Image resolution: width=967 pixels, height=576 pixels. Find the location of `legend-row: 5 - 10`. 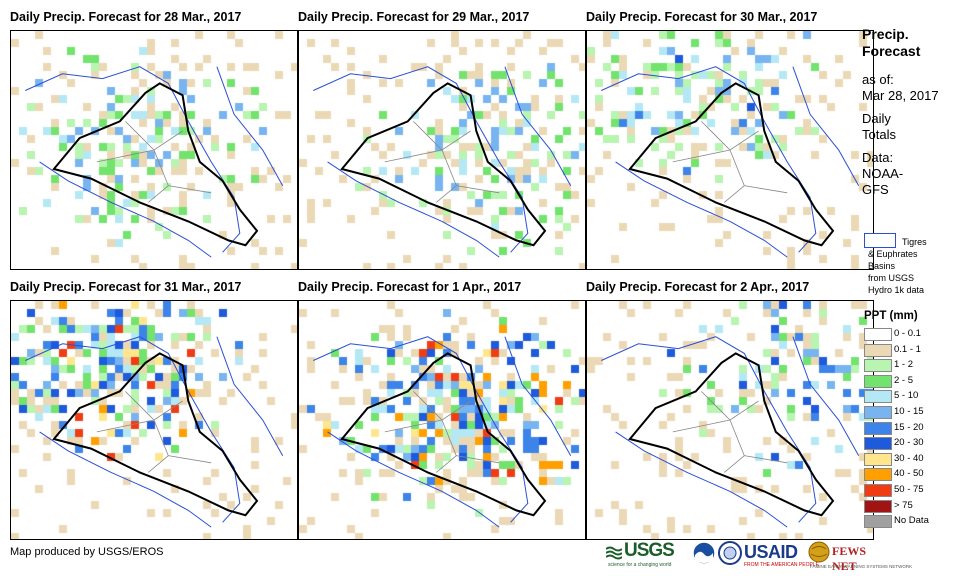

legend-row: 5 - 10 is located at coordinates (914, 396).